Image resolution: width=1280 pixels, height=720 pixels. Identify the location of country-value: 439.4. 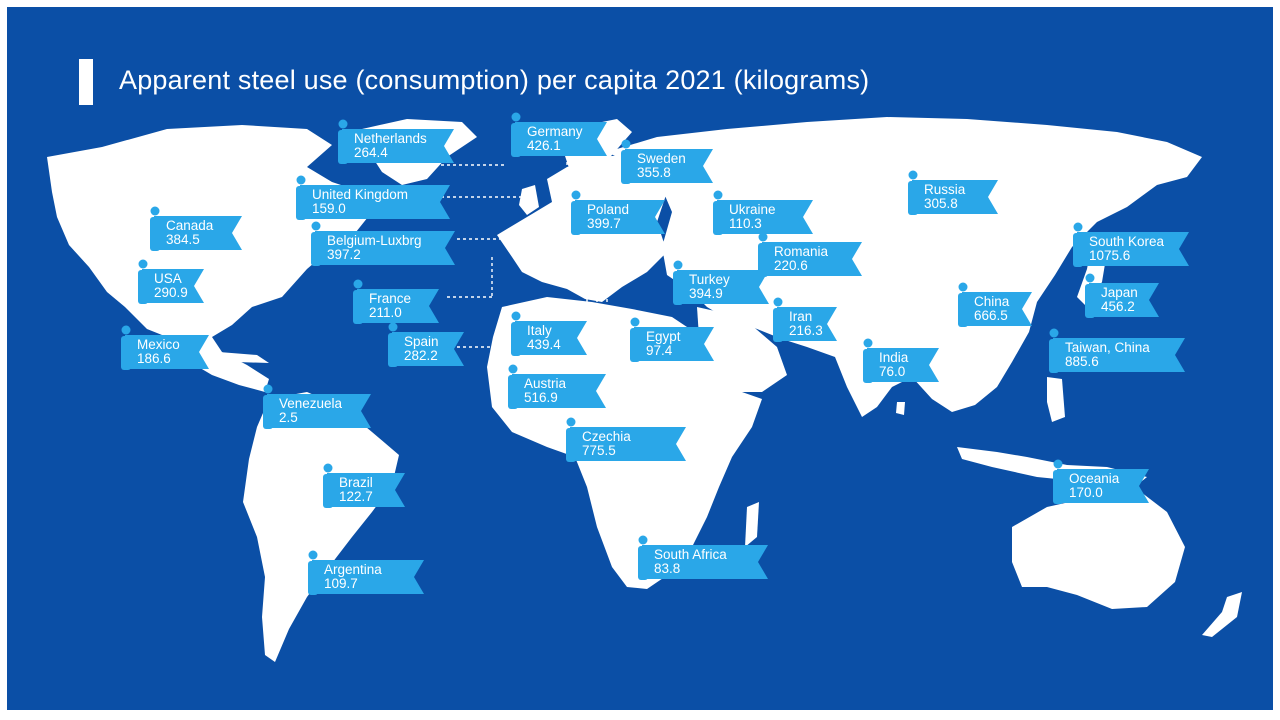
(544, 344).